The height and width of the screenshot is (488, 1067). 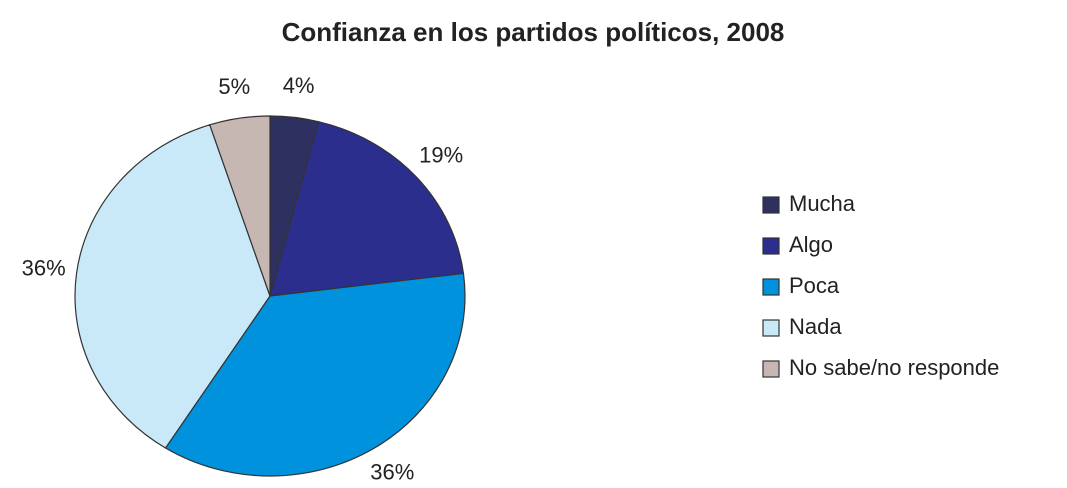 I want to click on legend-label: Algo, so click(x=811, y=244).